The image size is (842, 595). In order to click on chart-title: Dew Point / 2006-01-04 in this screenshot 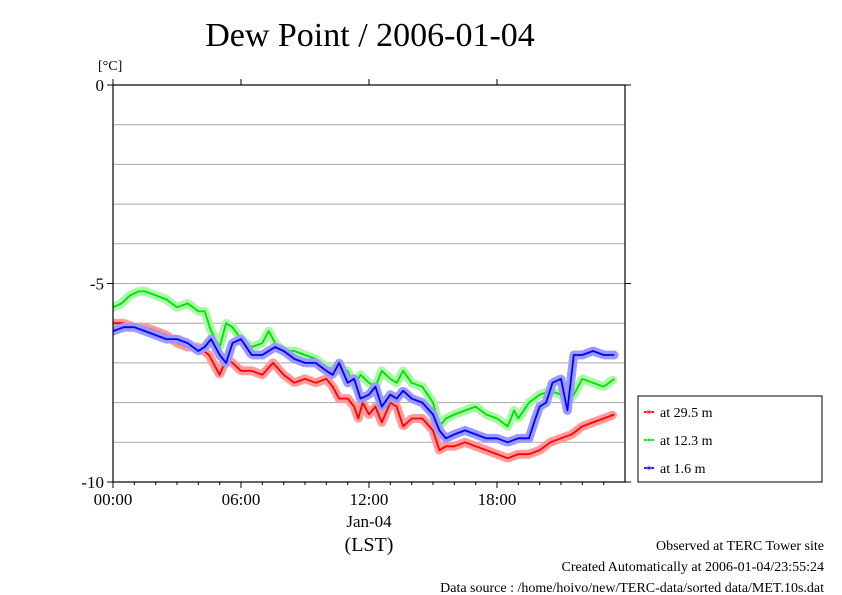, I will do `click(370, 35)`.